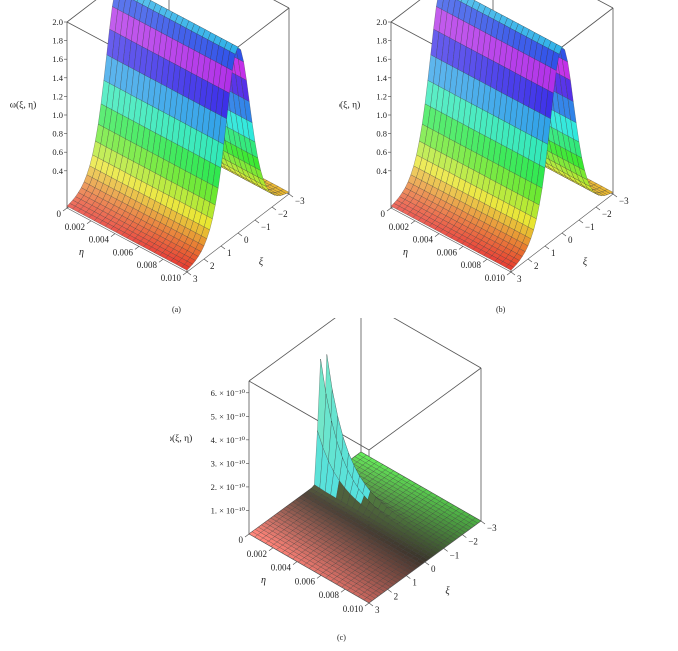 The image size is (678, 651). Describe the element at coordinates (57, 134) in the screenshot. I see `z-tick-label-a: 0.8` at that location.